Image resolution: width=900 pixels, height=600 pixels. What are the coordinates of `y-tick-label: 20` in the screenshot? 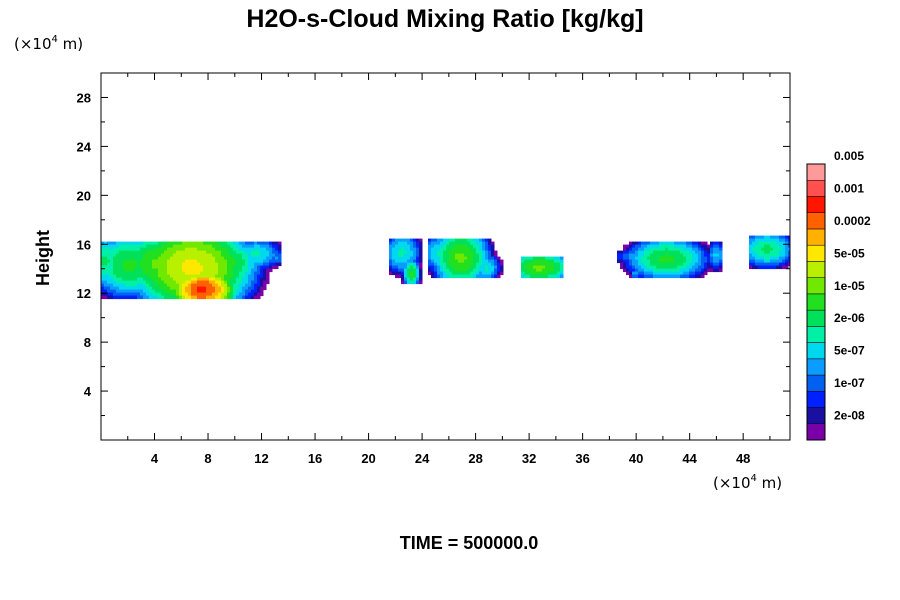 It's located at (84, 195).